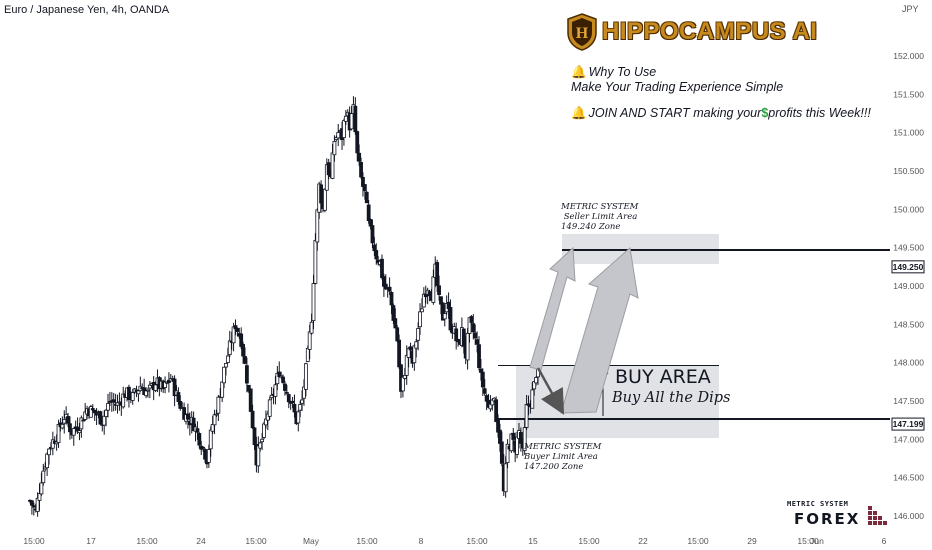 This screenshot has width=932, height=550. What do you see at coordinates (908, 345) in the screenshot?
I see `price-labels: 149.250 147.199` at bounding box center [908, 345].